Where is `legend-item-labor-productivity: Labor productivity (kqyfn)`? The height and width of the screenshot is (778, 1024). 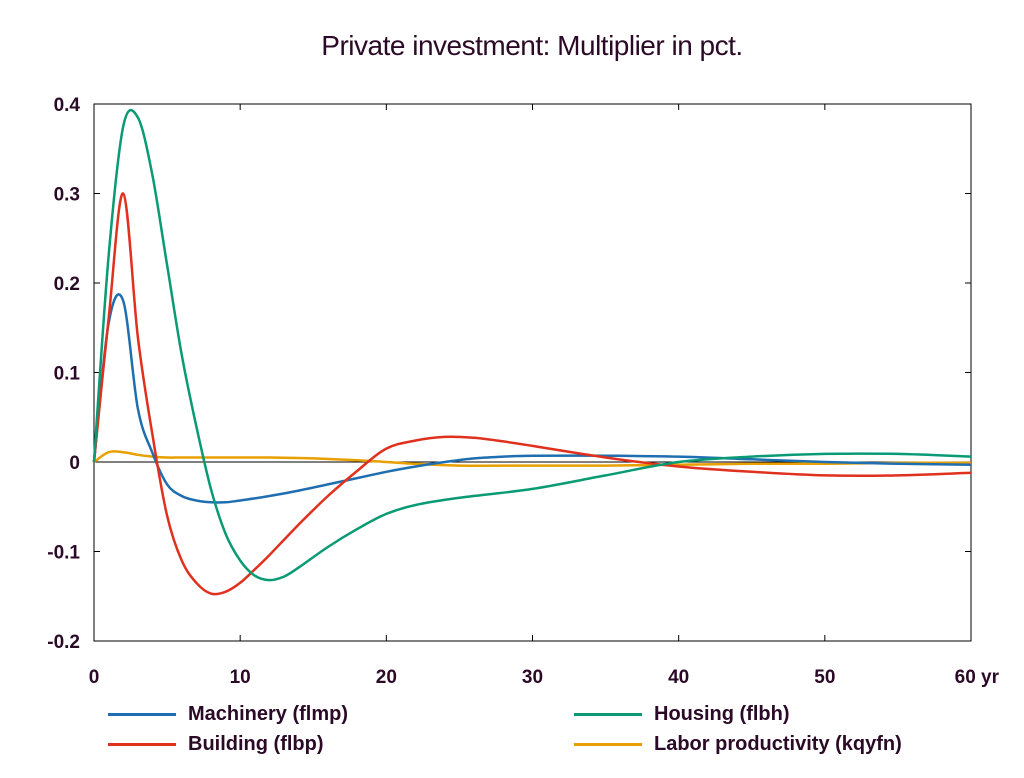 legend-item-labor-productivity: Labor productivity (kqyfn) is located at coordinates (738, 744).